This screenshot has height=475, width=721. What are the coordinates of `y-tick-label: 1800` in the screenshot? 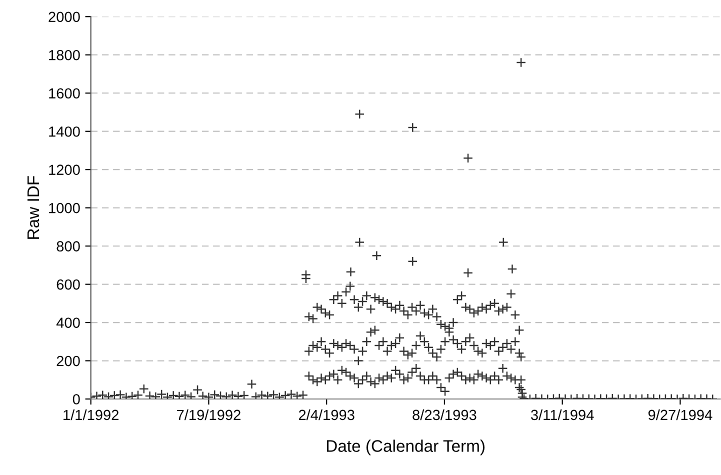 It's located at (64, 55).